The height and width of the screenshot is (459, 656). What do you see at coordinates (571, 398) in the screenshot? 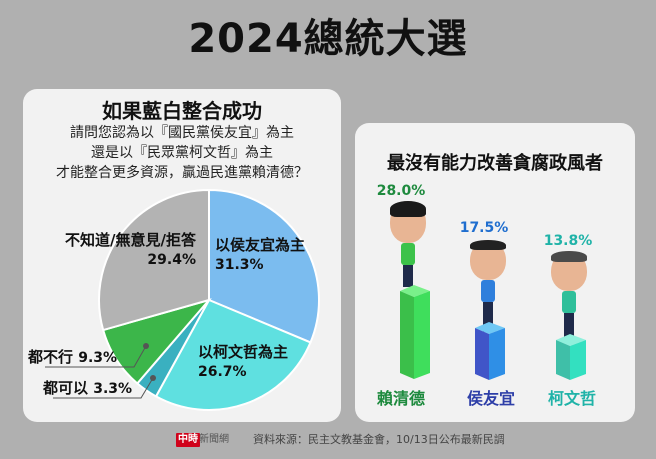
I see `bar-label-ko: 柯文哲` at bounding box center [571, 398].